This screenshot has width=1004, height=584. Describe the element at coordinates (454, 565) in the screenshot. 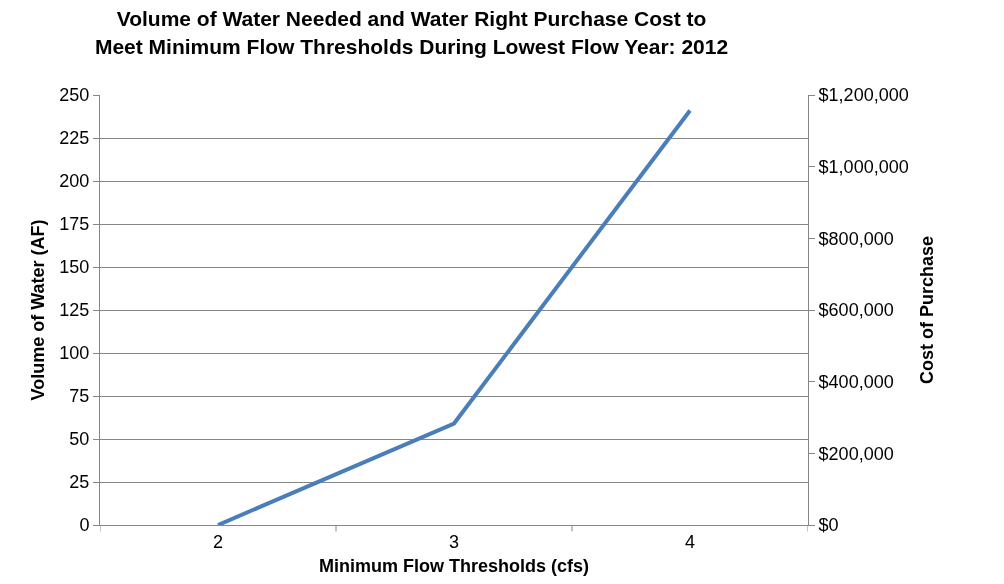

I see `x-axis-title: Minimum Flow Thresholds (cfs)` at that location.